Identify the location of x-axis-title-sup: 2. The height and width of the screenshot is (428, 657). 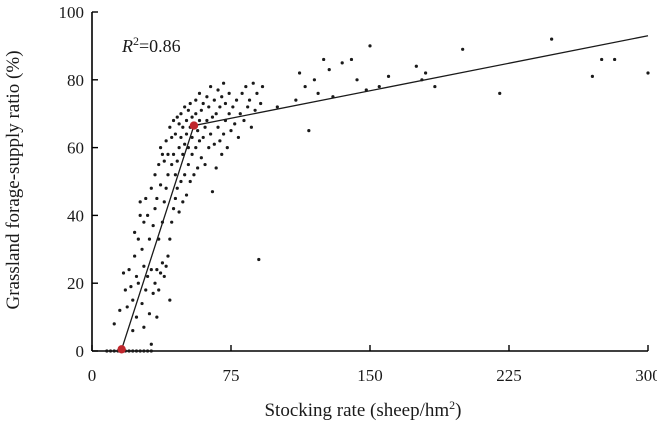
(452, 405).